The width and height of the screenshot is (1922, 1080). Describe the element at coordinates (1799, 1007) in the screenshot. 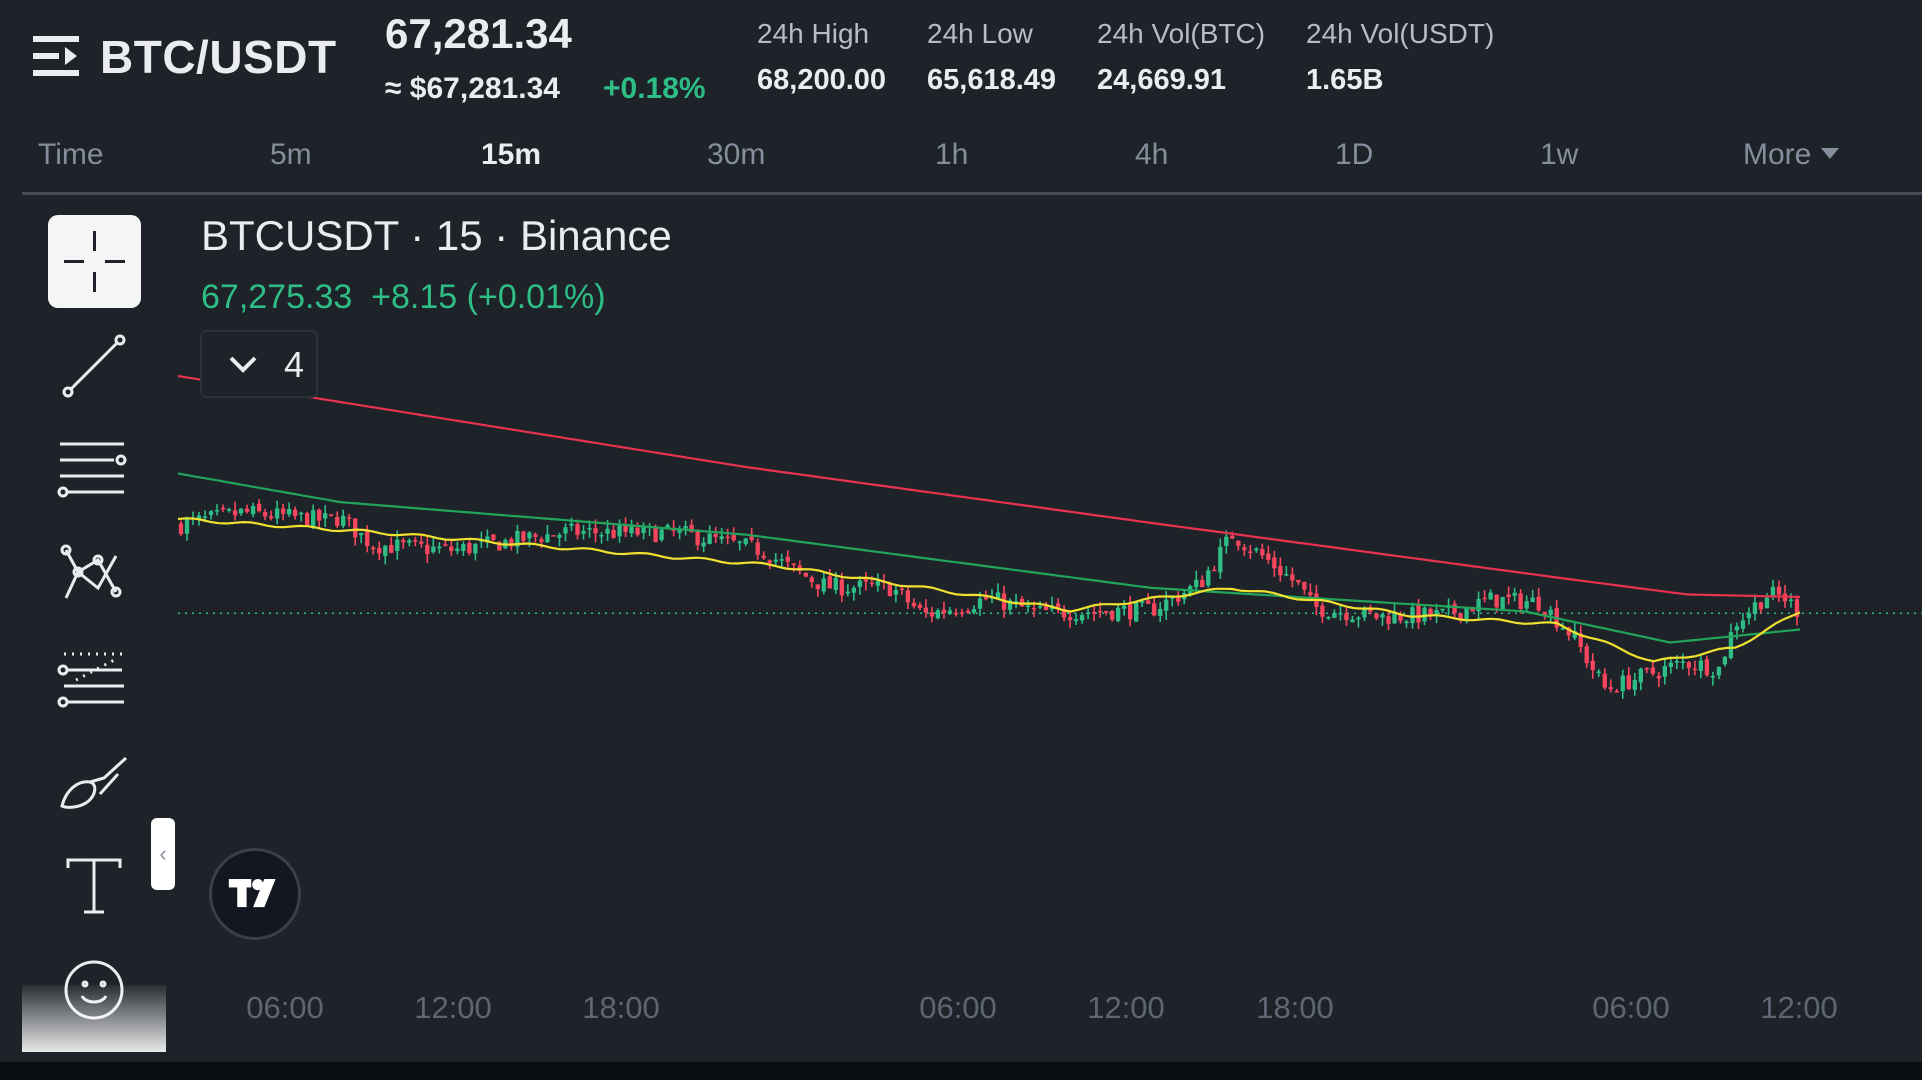

I see `x-axis-label: 12:00` at that location.